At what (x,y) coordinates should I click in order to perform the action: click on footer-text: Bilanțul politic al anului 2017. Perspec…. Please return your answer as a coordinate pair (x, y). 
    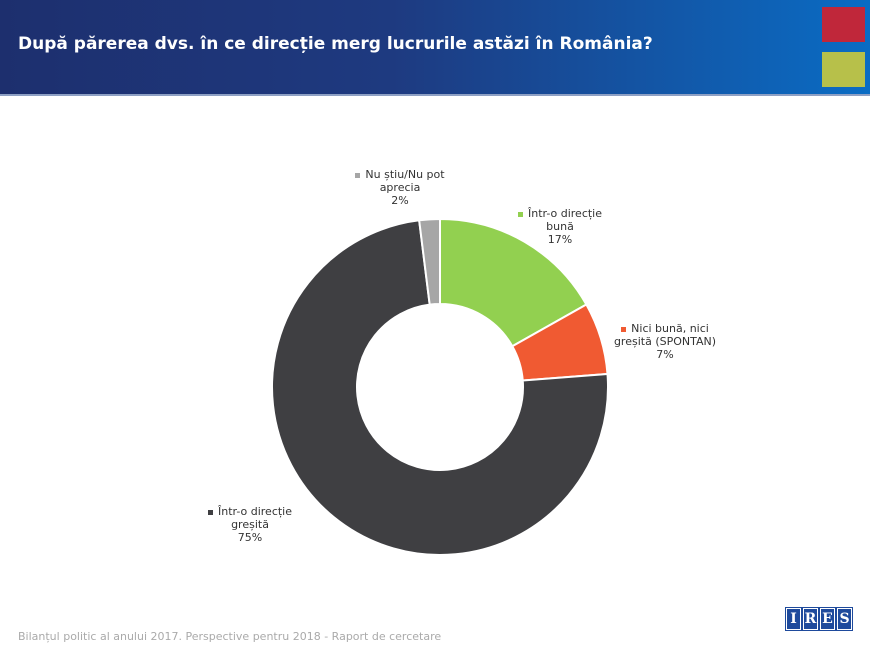
    Looking at the image, I should click on (230, 636).